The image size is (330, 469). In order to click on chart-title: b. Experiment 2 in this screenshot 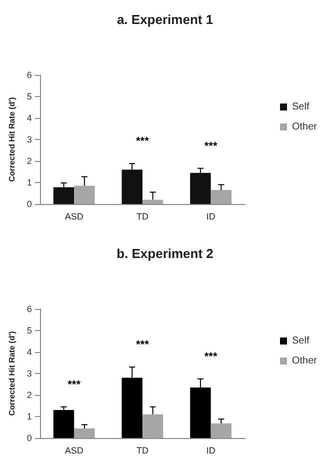, I will do `click(165, 253)`.